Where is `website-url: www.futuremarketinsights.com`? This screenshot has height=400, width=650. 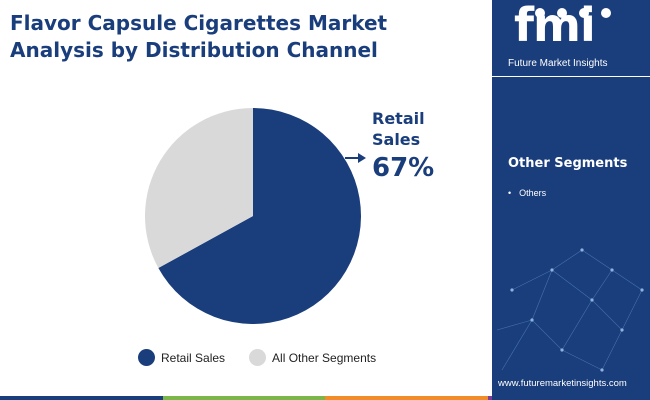
website-url: www.futuremarketinsights.com is located at coordinates (562, 383).